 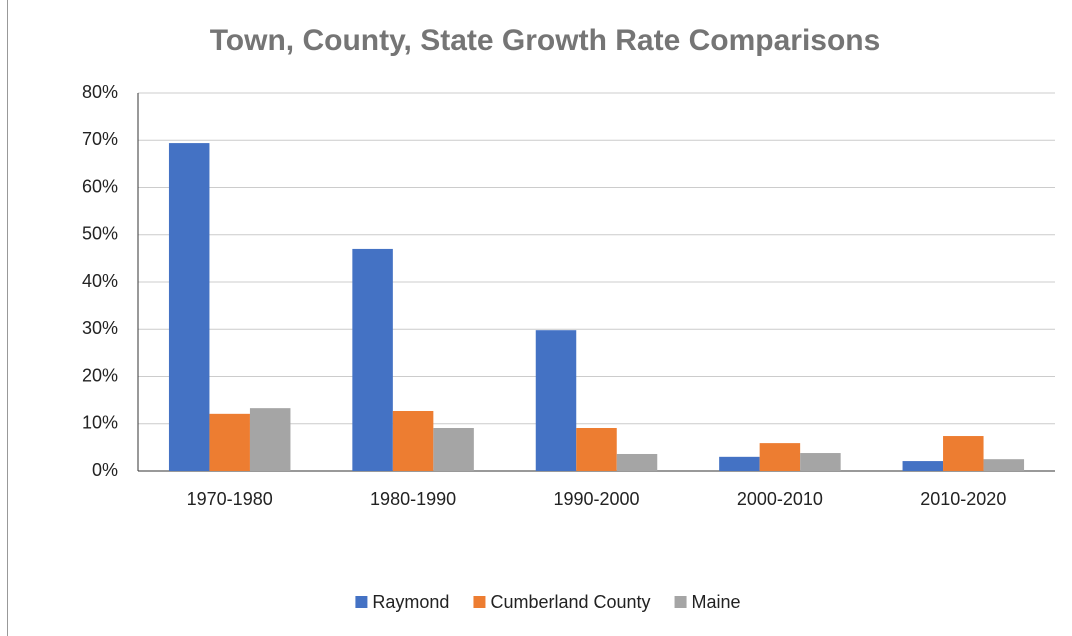 I want to click on y-tick-label: 0%, so click(x=105, y=470).